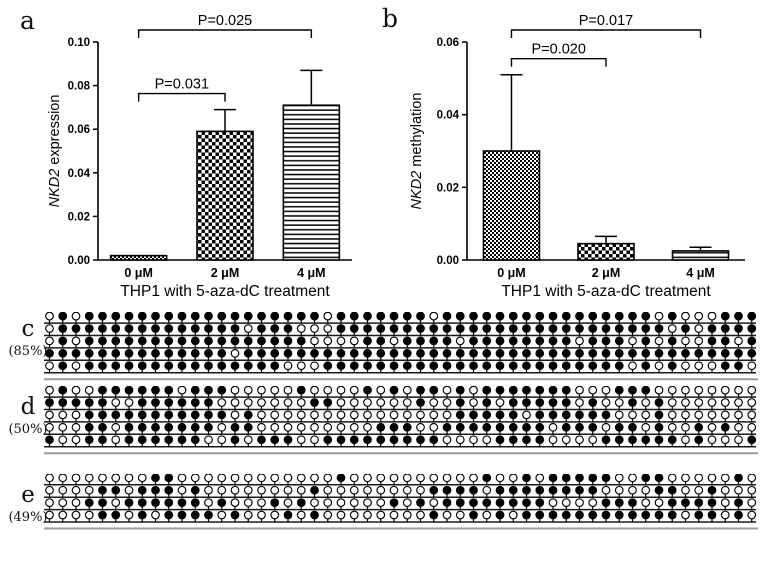 Image resolution: width=760 pixels, height=561 pixels. What do you see at coordinates (511, 205) in the screenshot?
I see `bar-0 μM` at bounding box center [511, 205].